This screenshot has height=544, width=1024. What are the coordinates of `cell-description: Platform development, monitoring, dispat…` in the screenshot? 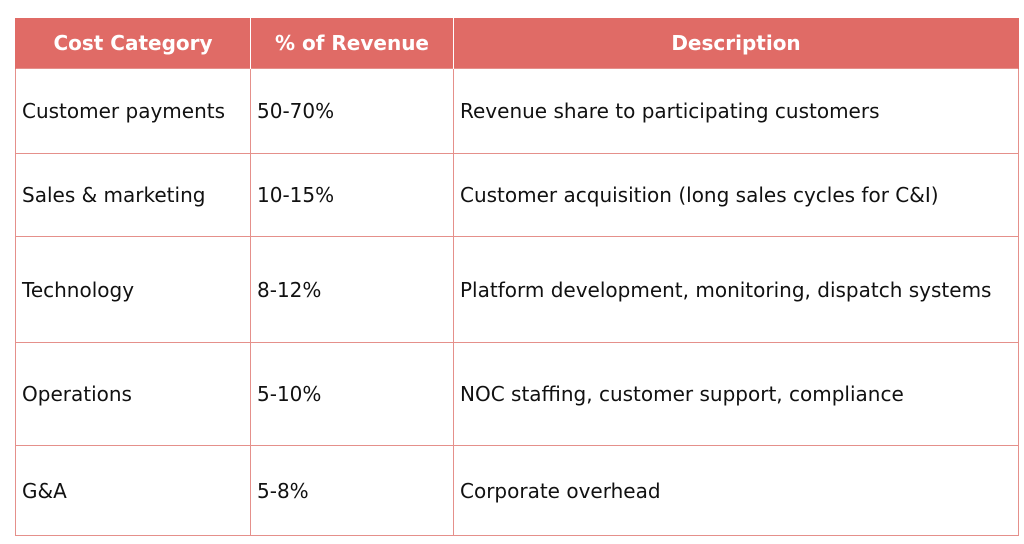 It's located at (736, 289).